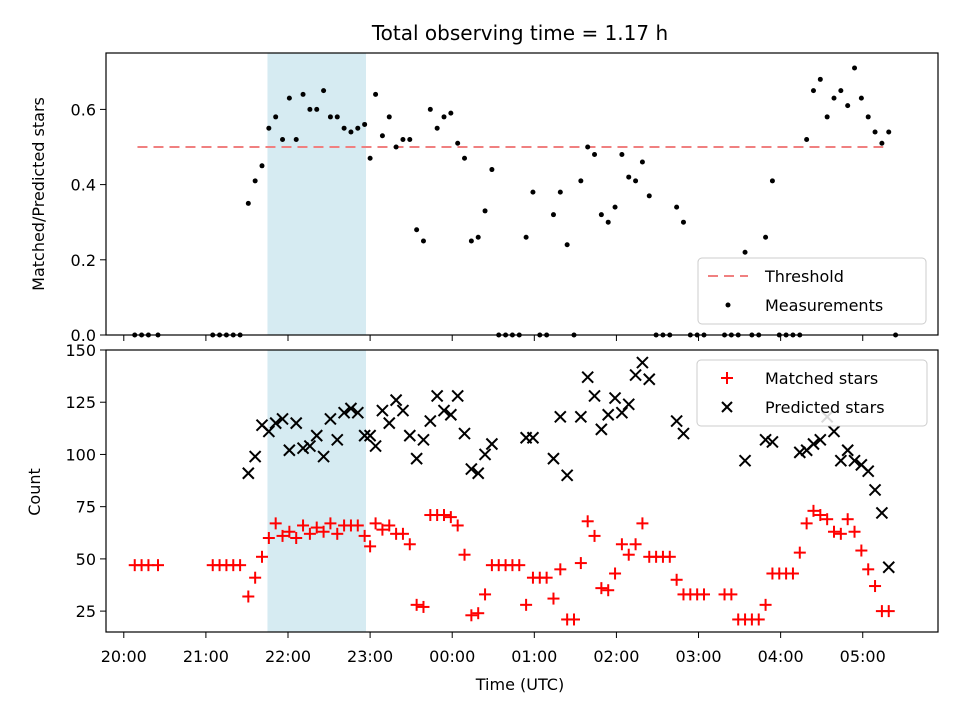 This screenshot has height=720, width=960. I want to click on count-y-tick-label: 125, so click(80, 402).